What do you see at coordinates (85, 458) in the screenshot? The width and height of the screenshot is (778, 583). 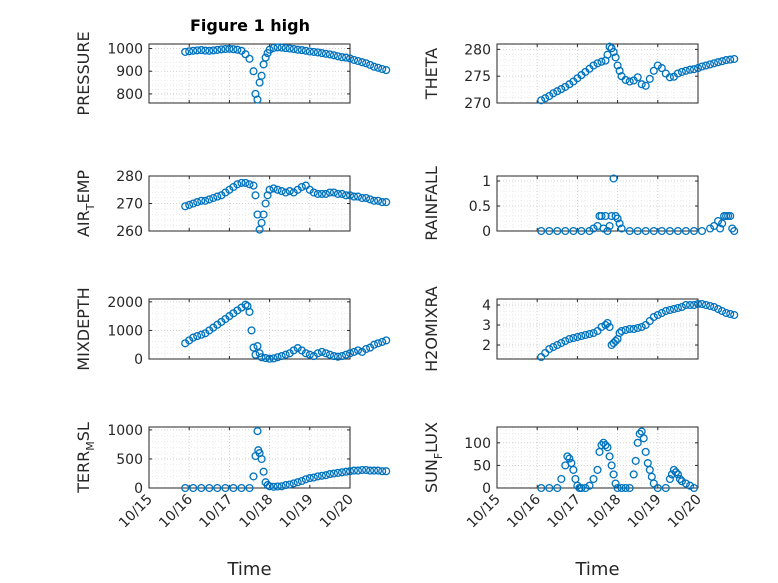 I see `y-axis-label: TERRMSL` at bounding box center [85, 458].